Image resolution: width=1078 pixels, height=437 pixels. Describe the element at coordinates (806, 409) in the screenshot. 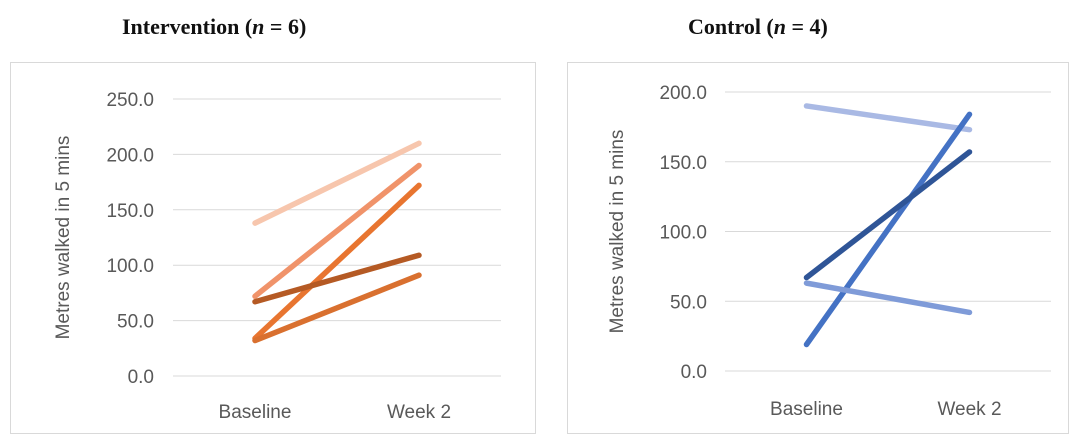

I see `control-x-tick-label: Baseline` at that location.